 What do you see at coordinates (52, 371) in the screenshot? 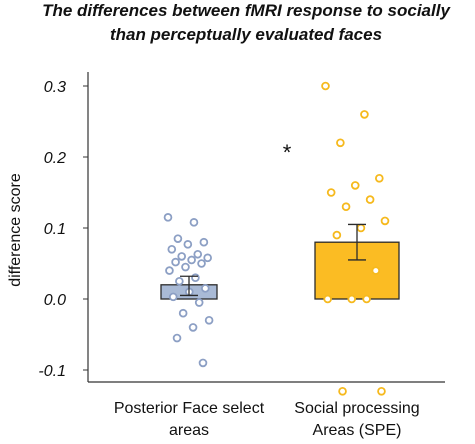
I see `y-tick-label: -0.1` at bounding box center [52, 371].